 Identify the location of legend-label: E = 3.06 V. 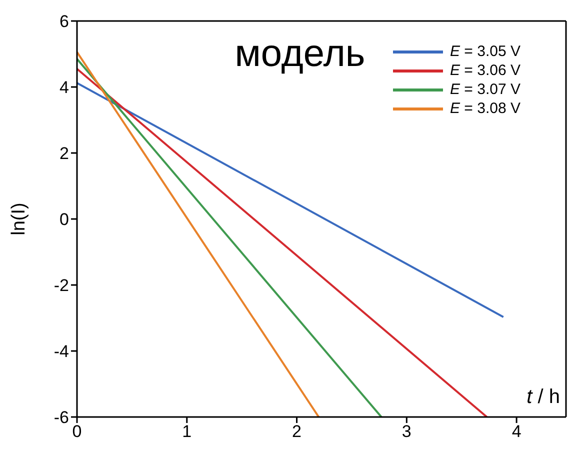
(485, 70).